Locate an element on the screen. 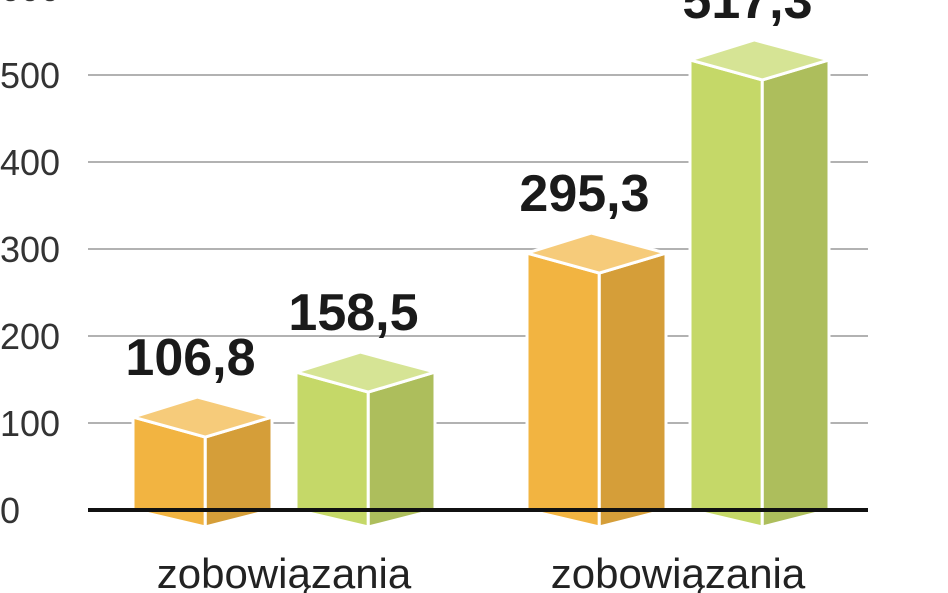 The width and height of the screenshot is (948, 593). y-tick-label: 0 is located at coordinates (10, 510).